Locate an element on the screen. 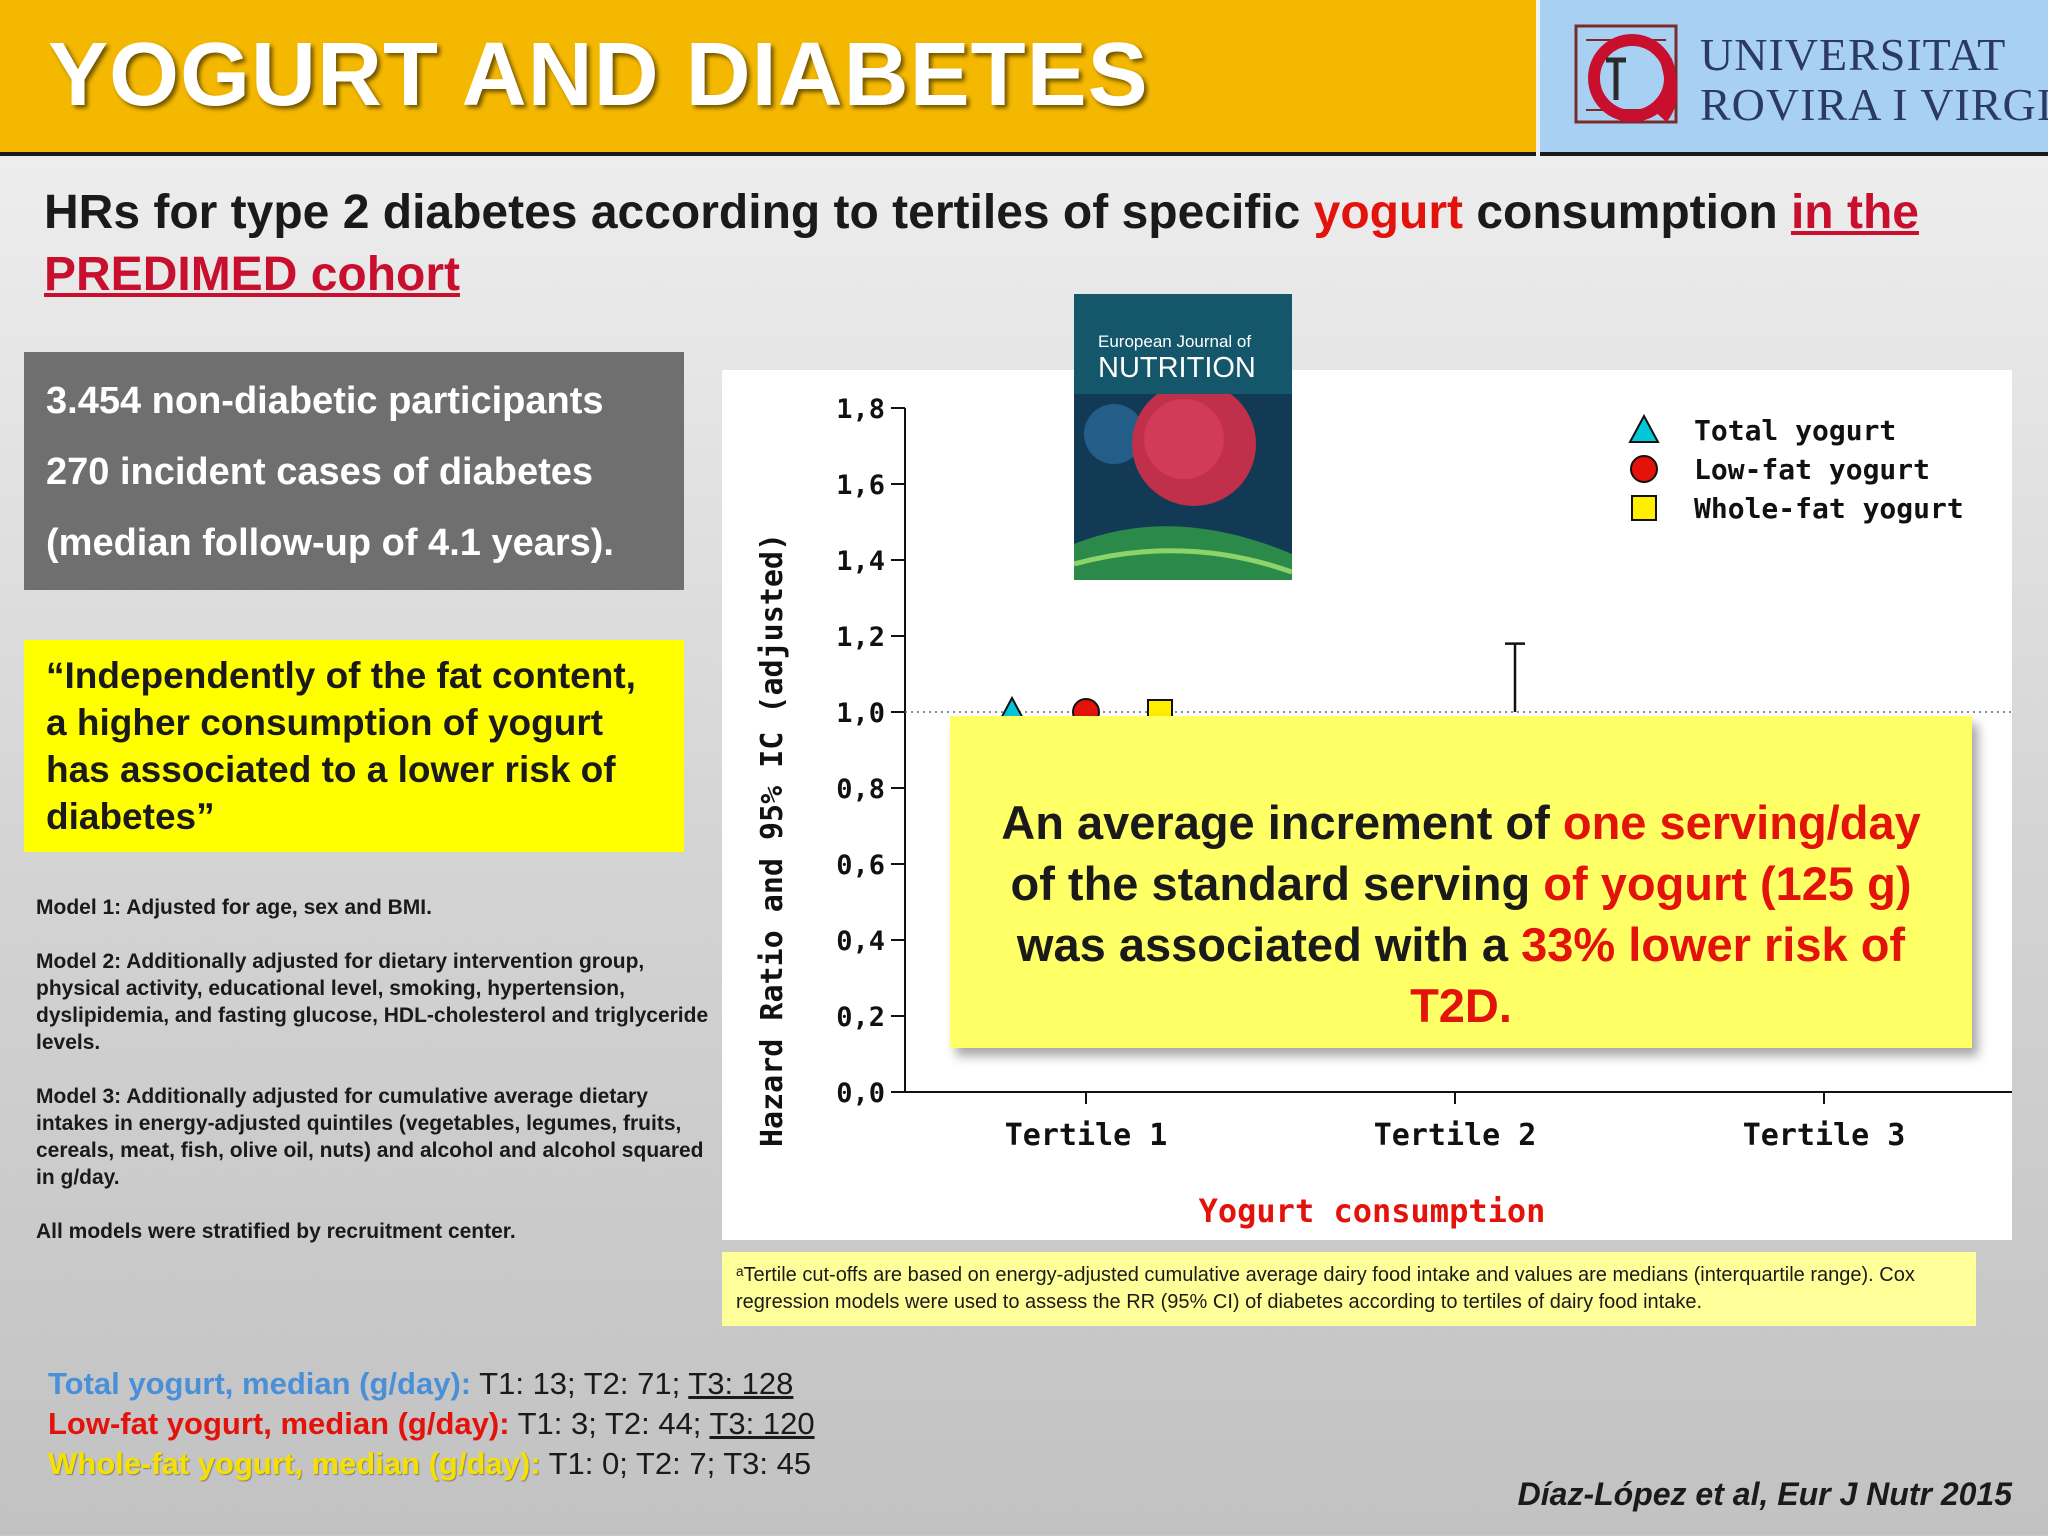  university-logo: UNIVERSITAT ROVIRA I VIRGILI is located at coordinates (1794, 78).